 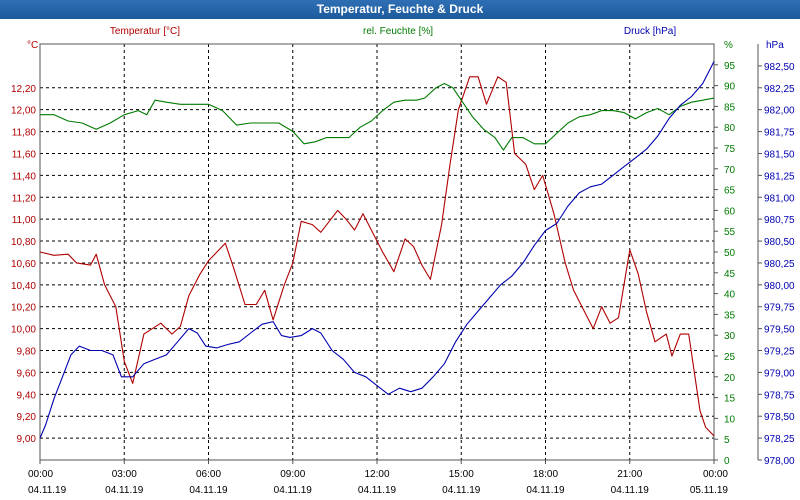 What do you see at coordinates (730, 170) in the screenshot?
I see `humidity-tick-label: 70` at bounding box center [730, 170].